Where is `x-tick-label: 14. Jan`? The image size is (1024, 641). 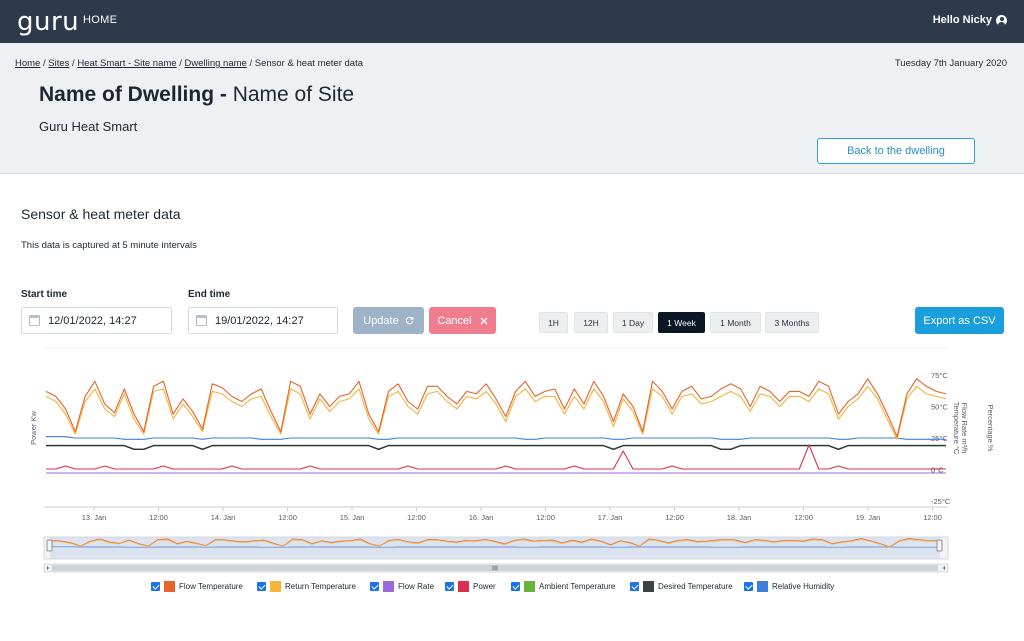
x-tick-label: 14. Jan is located at coordinates (223, 517).